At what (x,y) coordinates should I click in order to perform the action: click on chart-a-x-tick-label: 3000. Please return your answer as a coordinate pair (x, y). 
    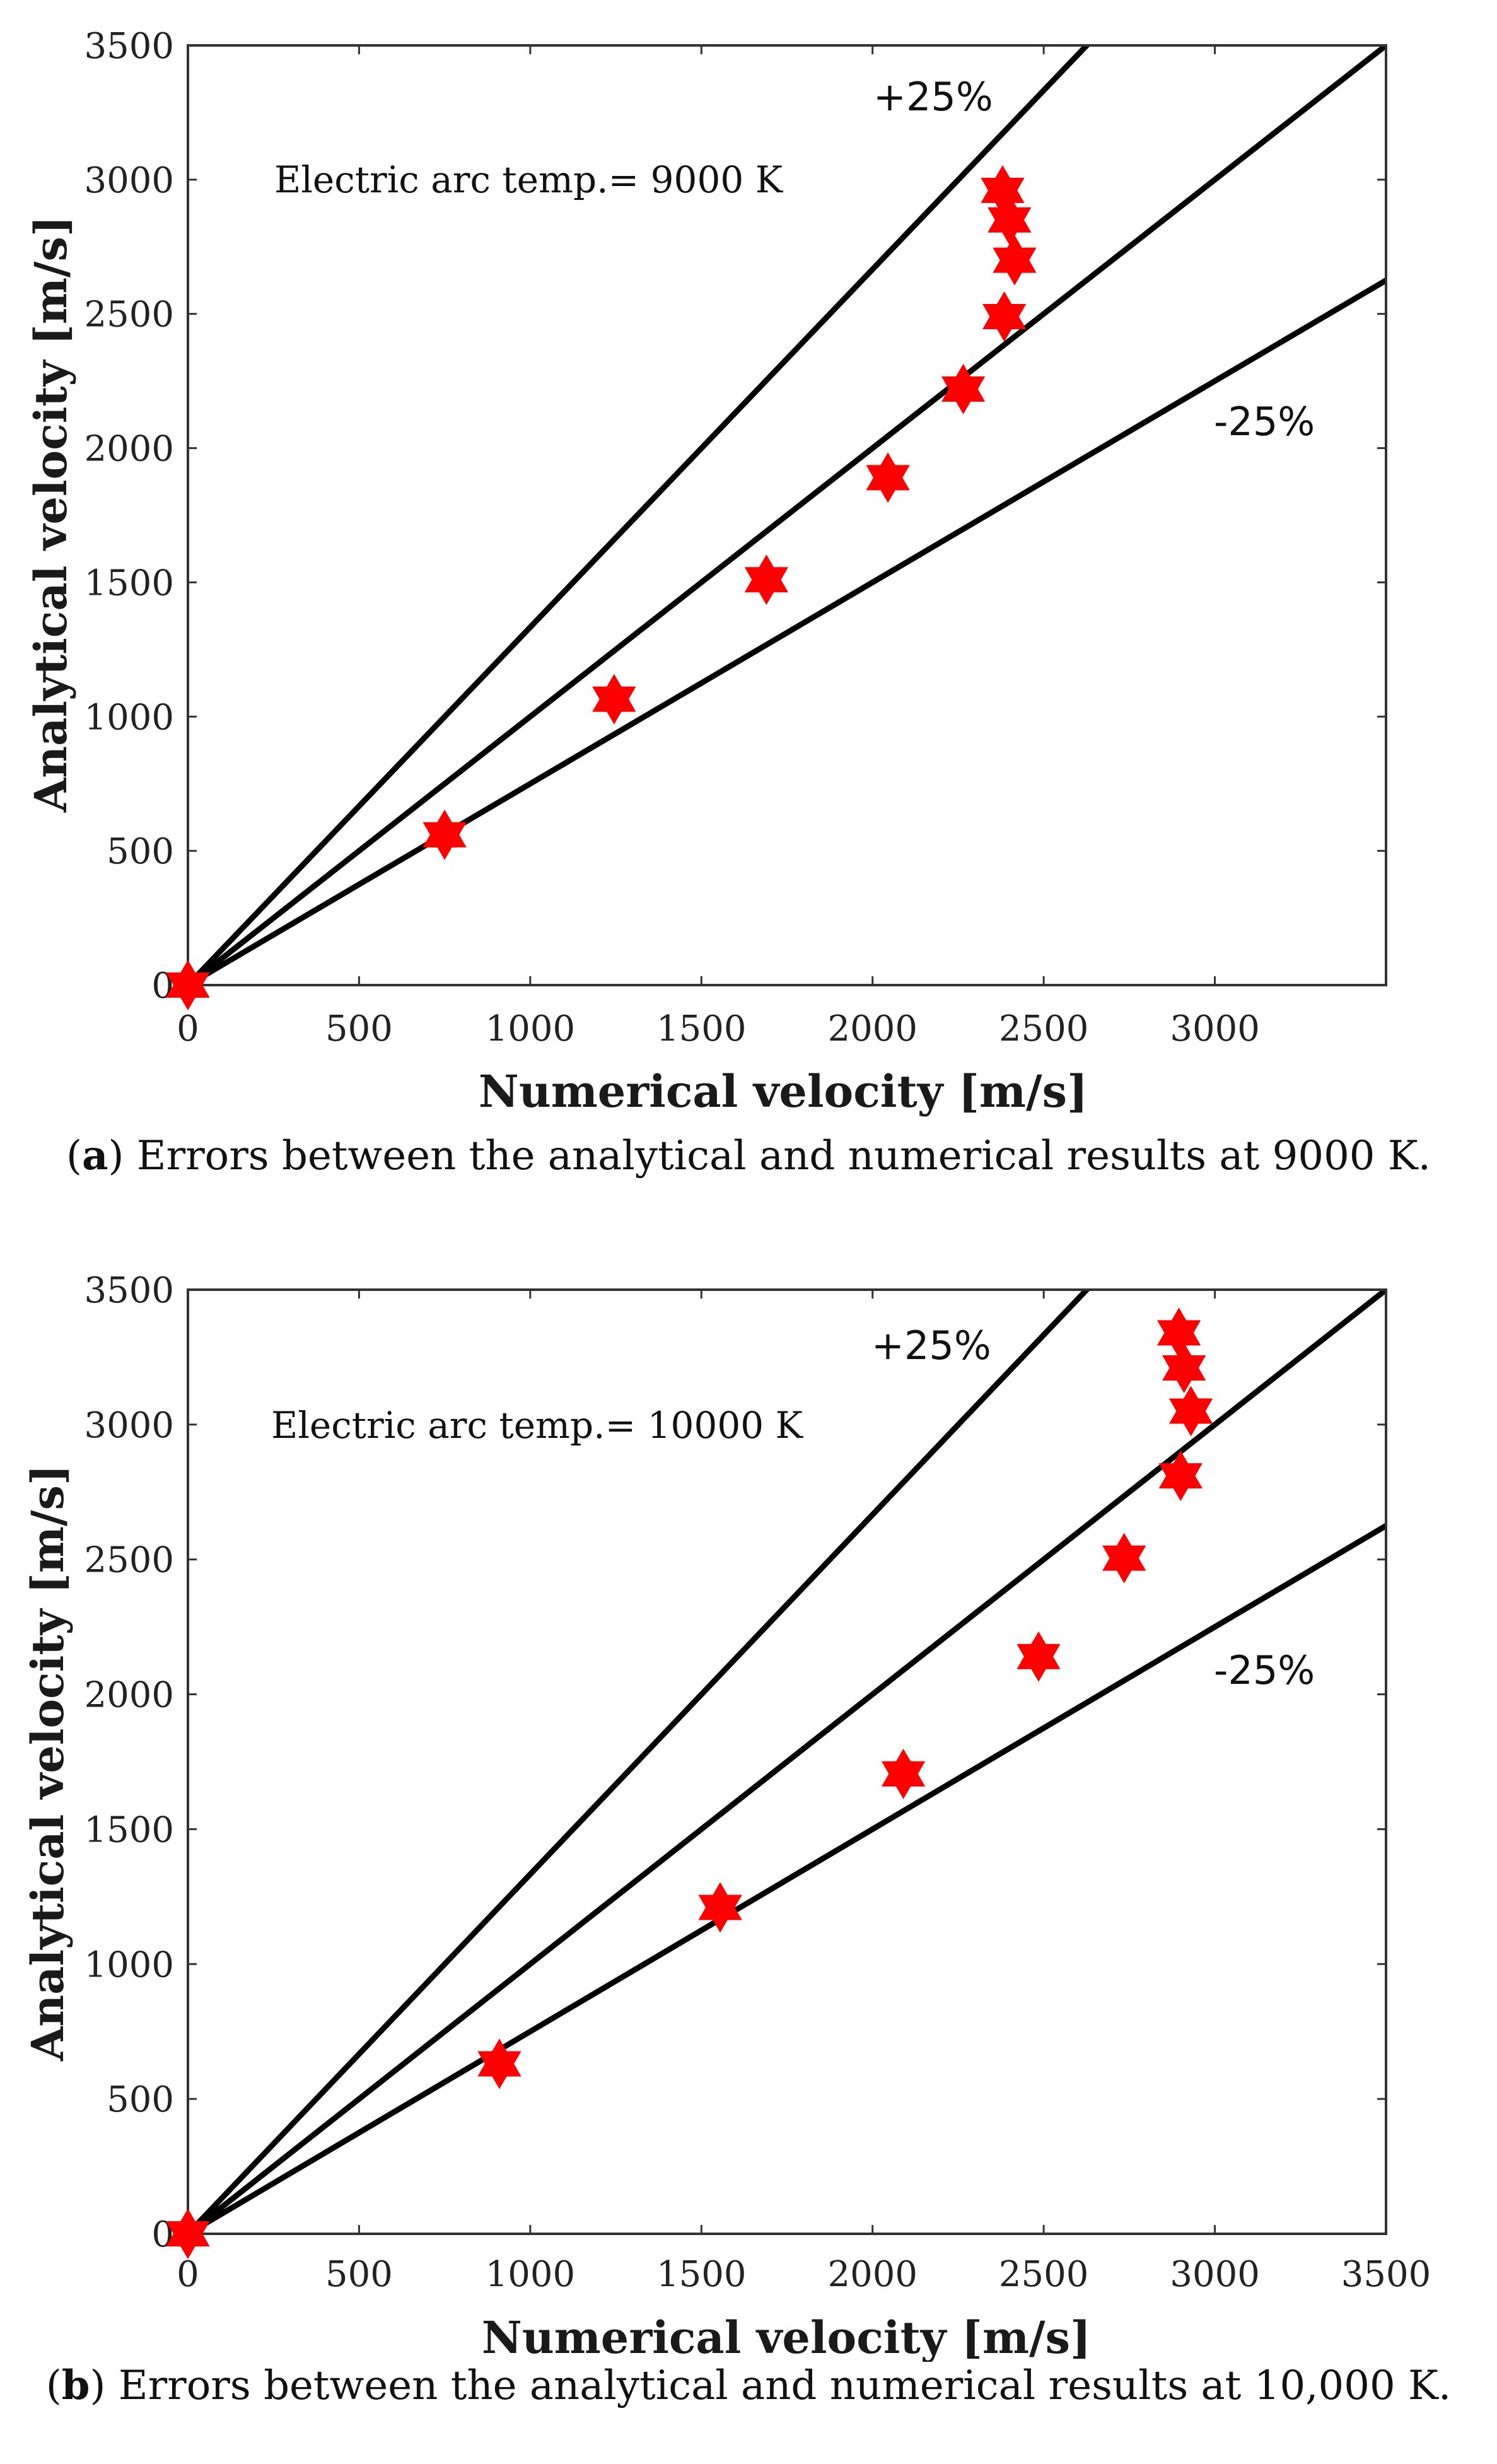
    Looking at the image, I should click on (1215, 1028).